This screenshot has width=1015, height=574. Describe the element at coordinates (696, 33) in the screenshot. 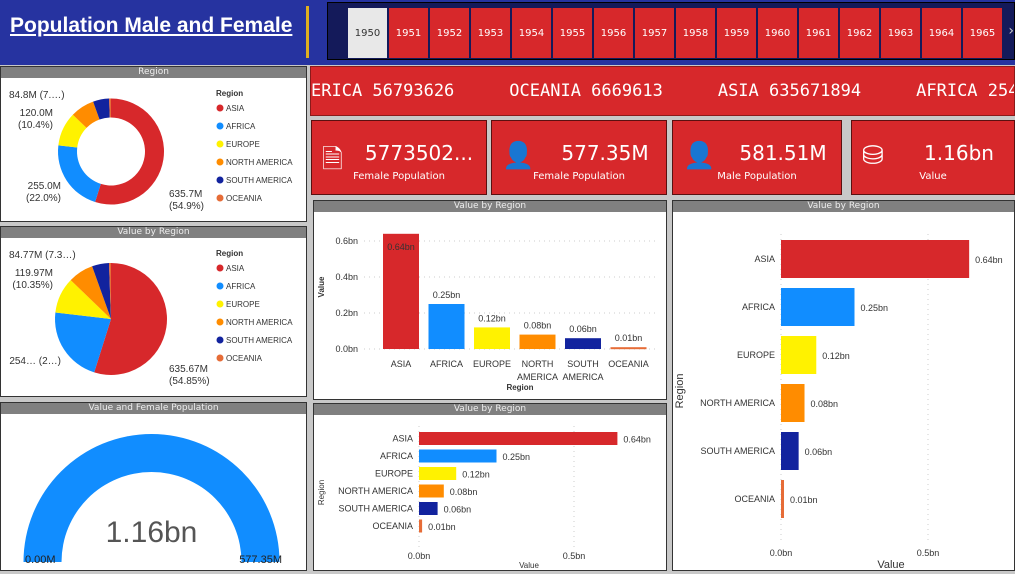

I see `year-1958: 1958` at that location.